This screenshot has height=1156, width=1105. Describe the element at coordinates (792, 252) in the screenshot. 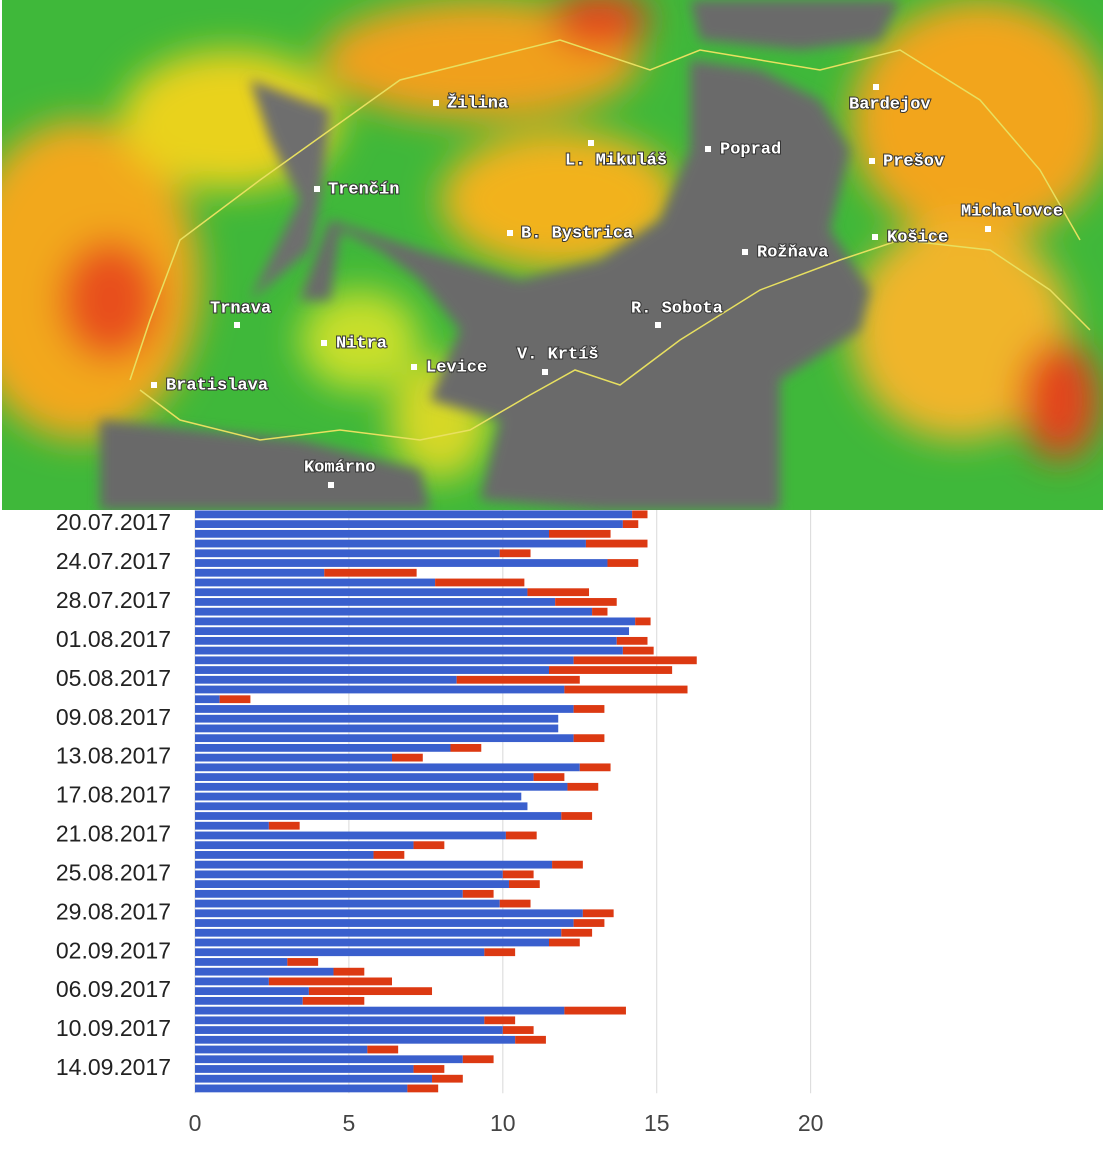

I see `city-label: Rožňava` at that location.